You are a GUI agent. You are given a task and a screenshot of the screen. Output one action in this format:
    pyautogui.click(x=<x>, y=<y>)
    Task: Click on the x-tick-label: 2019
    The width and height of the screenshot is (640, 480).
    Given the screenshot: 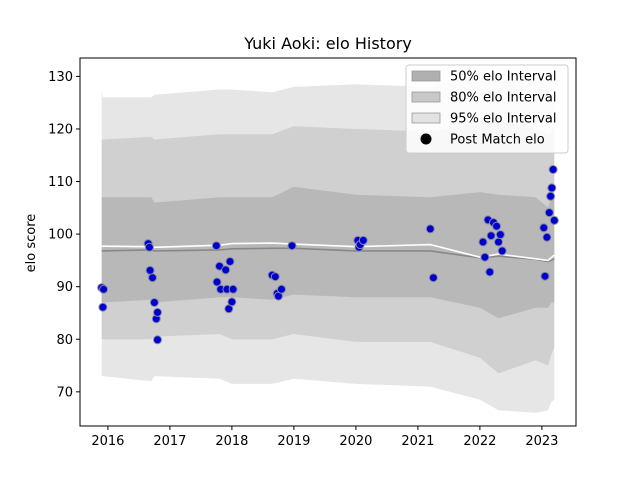 What is the action you would take?
    pyautogui.click(x=293, y=441)
    